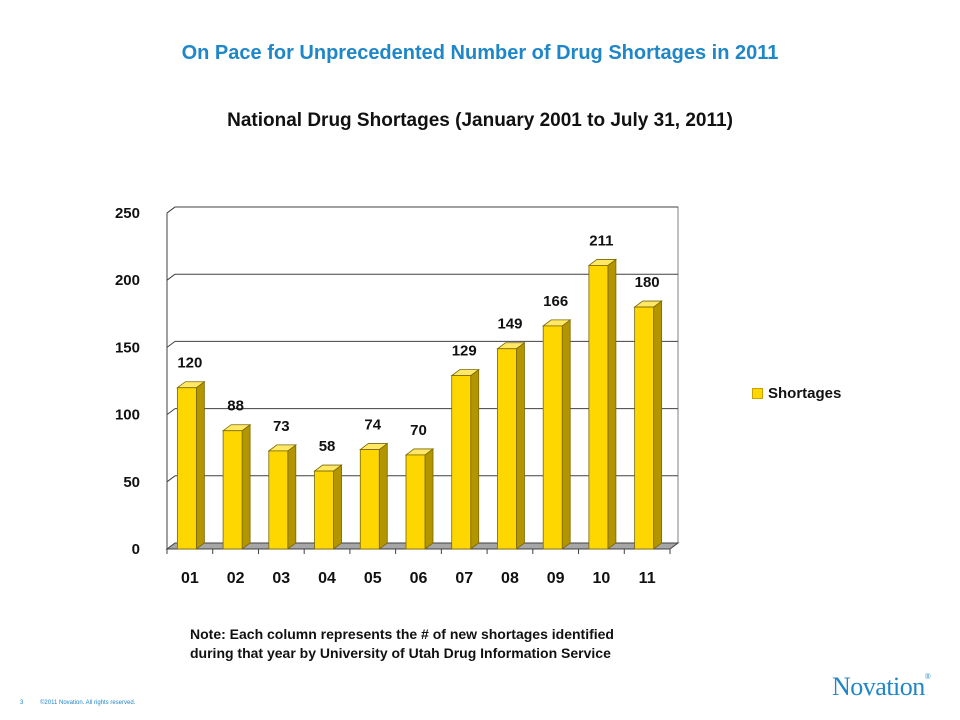 The width and height of the screenshot is (960, 720). I want to click on x-tick-label-03: 03, so click(281, 578).